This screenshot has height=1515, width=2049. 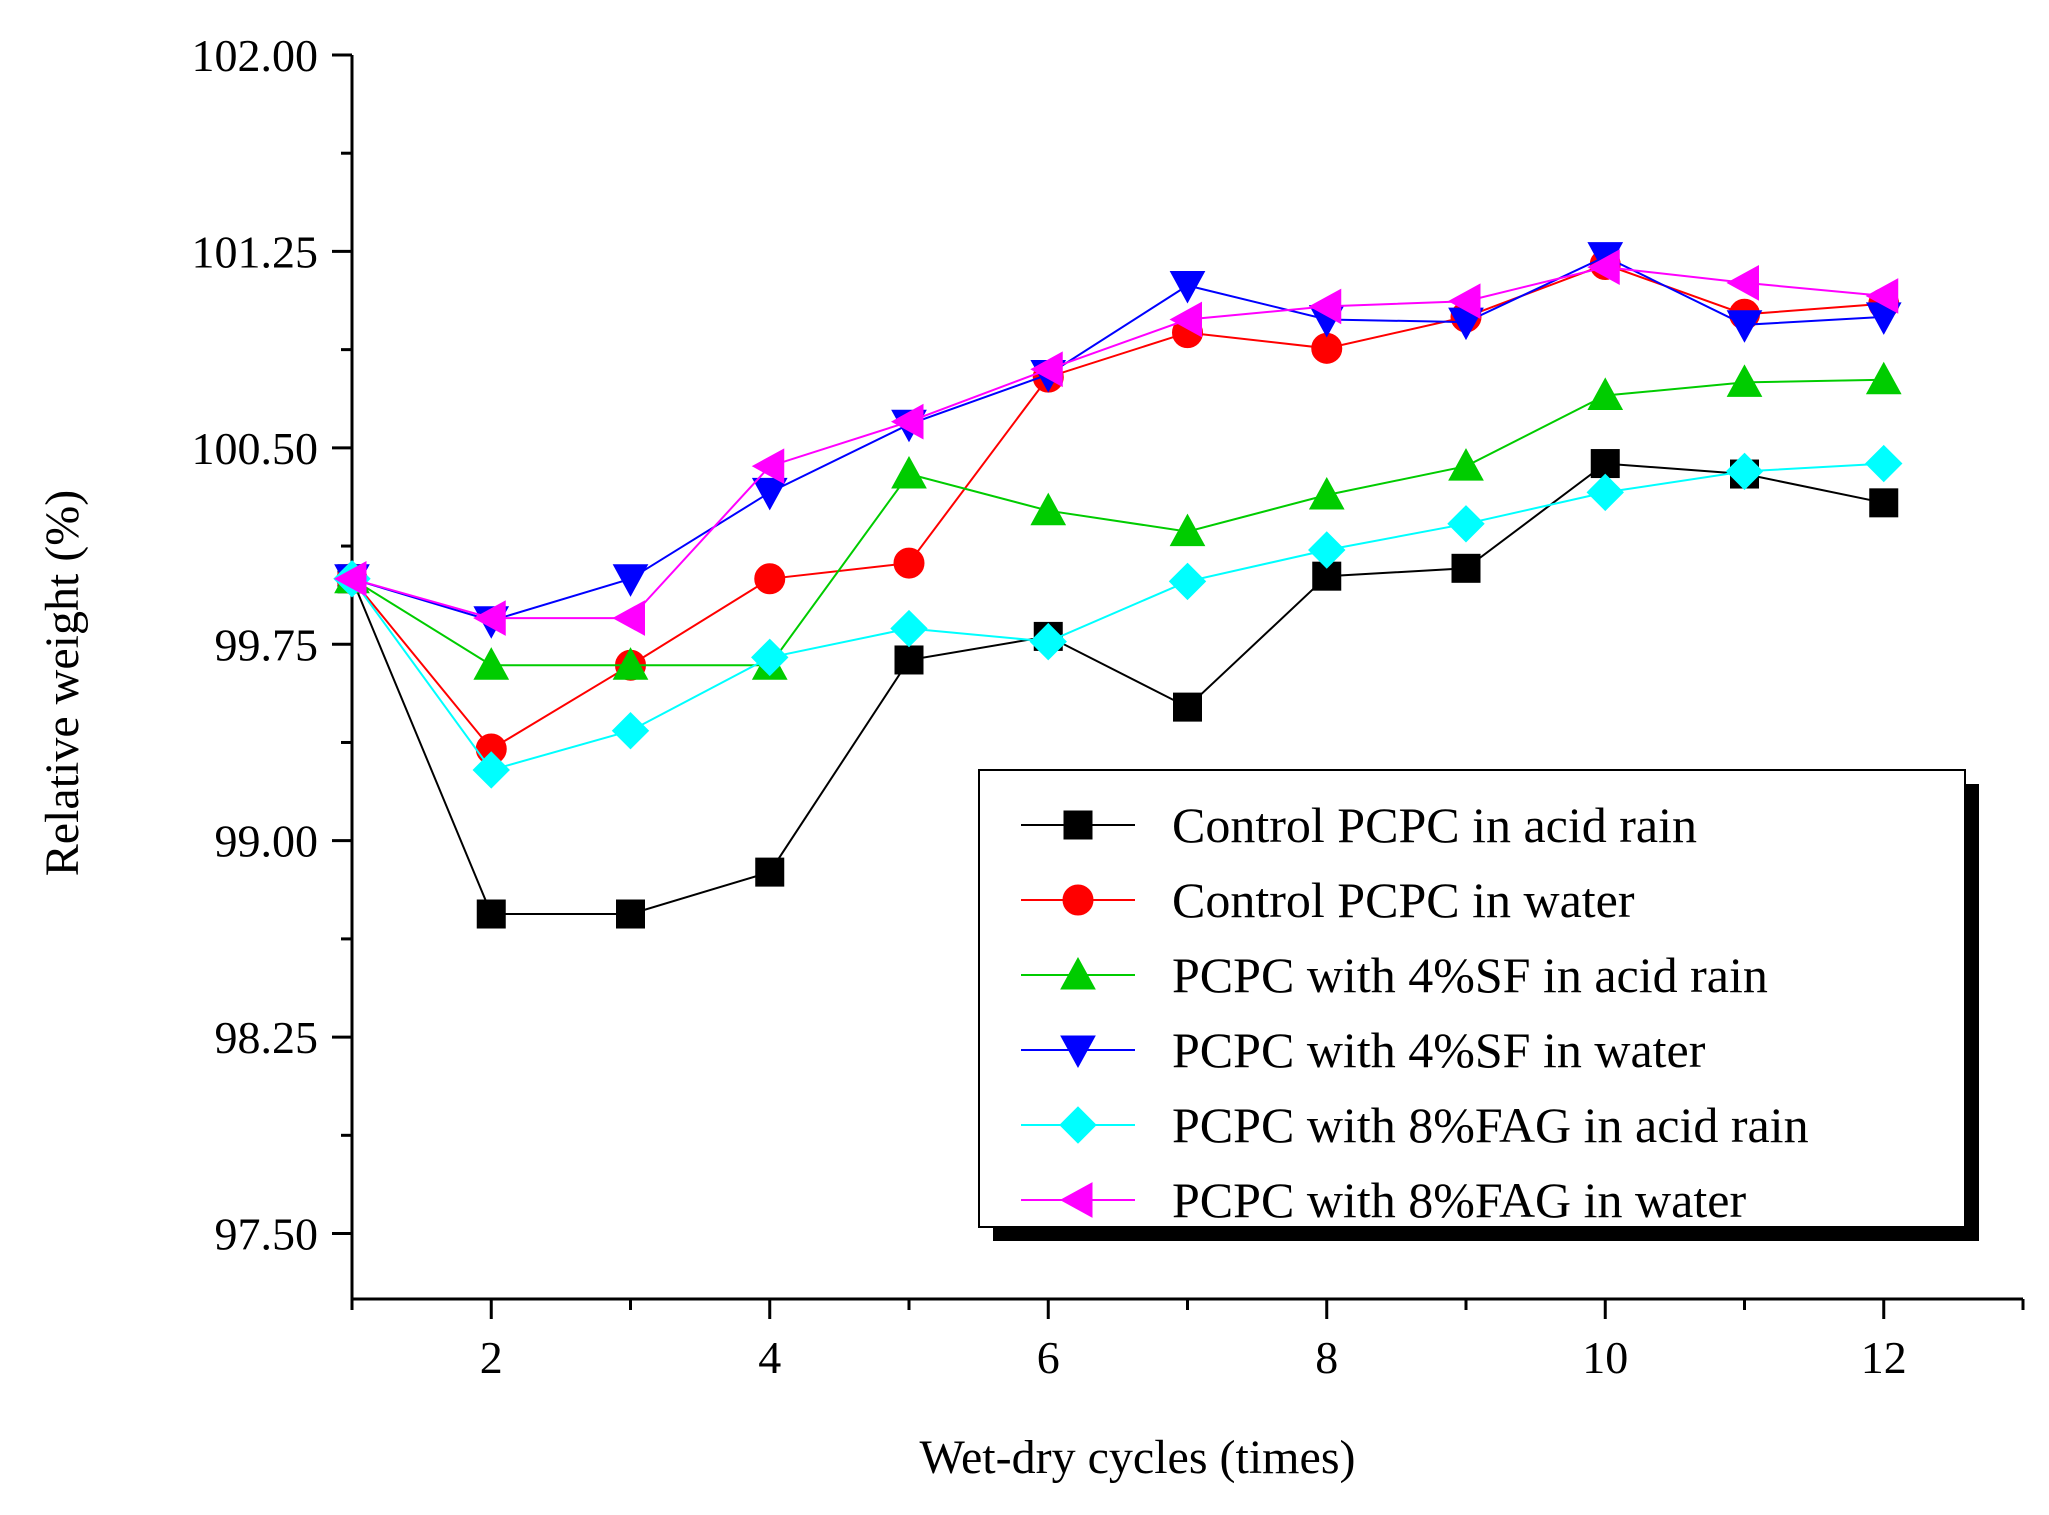 What do you see at coordinates (1439, 1050) in the screenshot?
I see `legend-label: PCPC with 4%SF in water` at bounding box center [1439, 1050].